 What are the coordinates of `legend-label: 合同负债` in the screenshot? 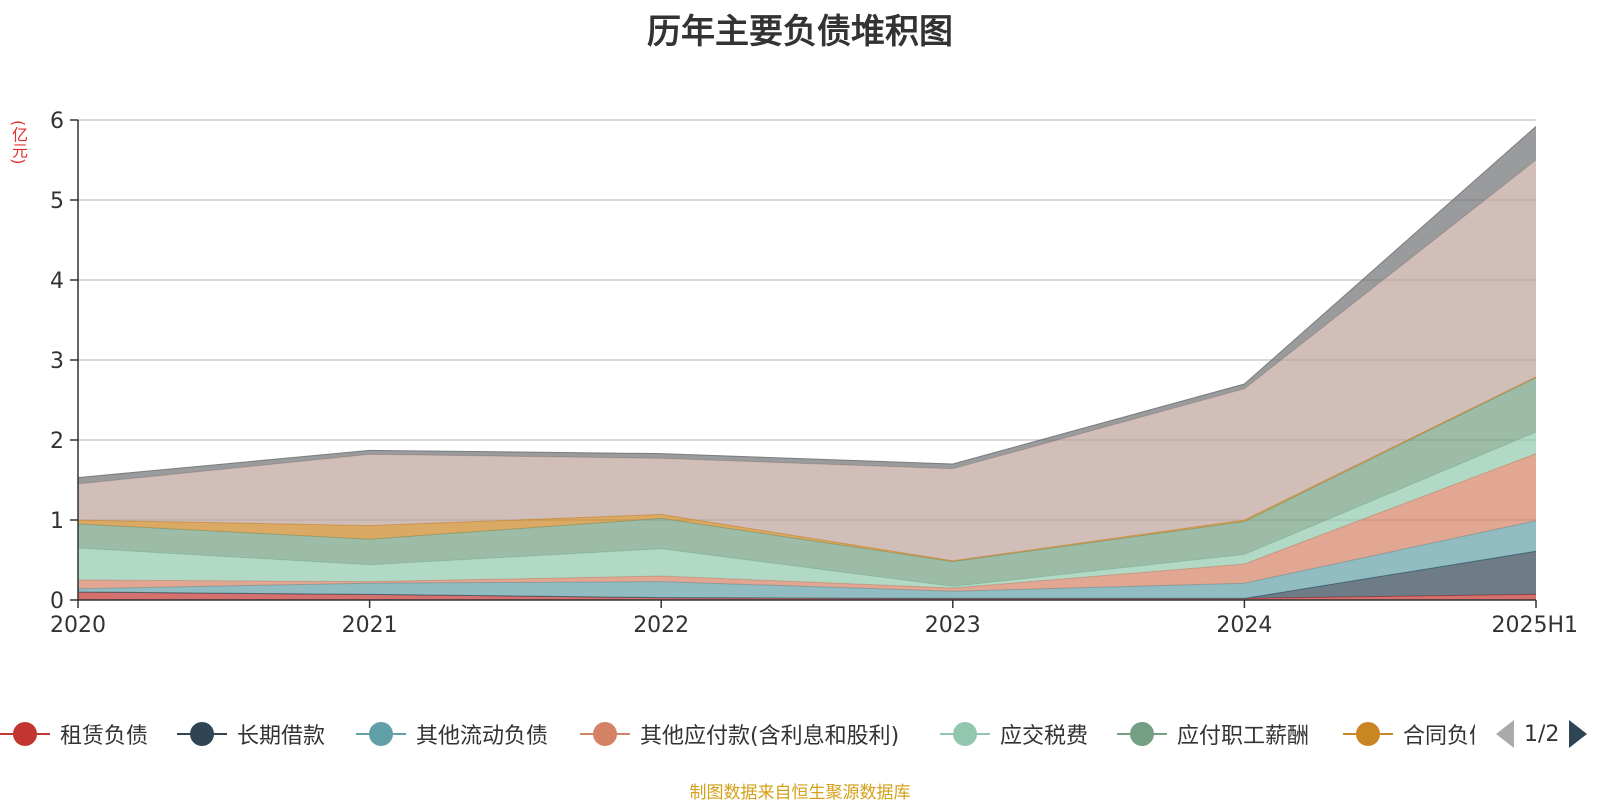 It's located at (1439, 736).